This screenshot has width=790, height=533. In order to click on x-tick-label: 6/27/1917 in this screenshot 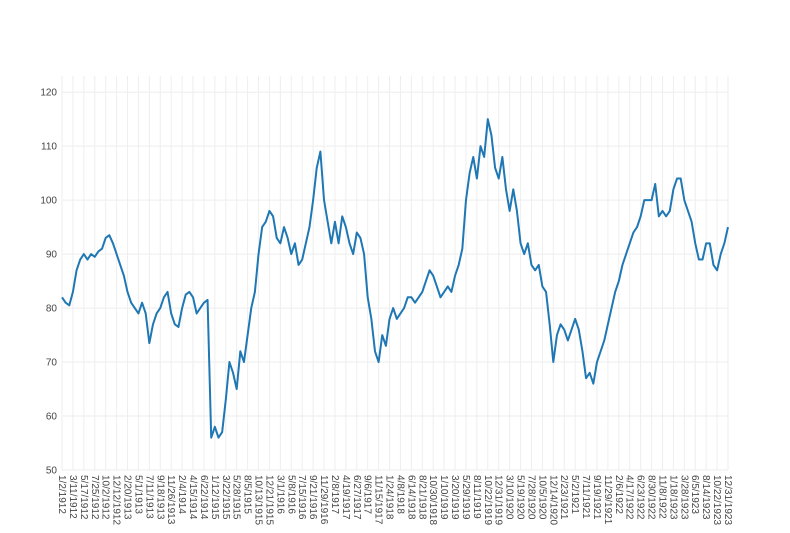, I will do `click(356, 497)`.